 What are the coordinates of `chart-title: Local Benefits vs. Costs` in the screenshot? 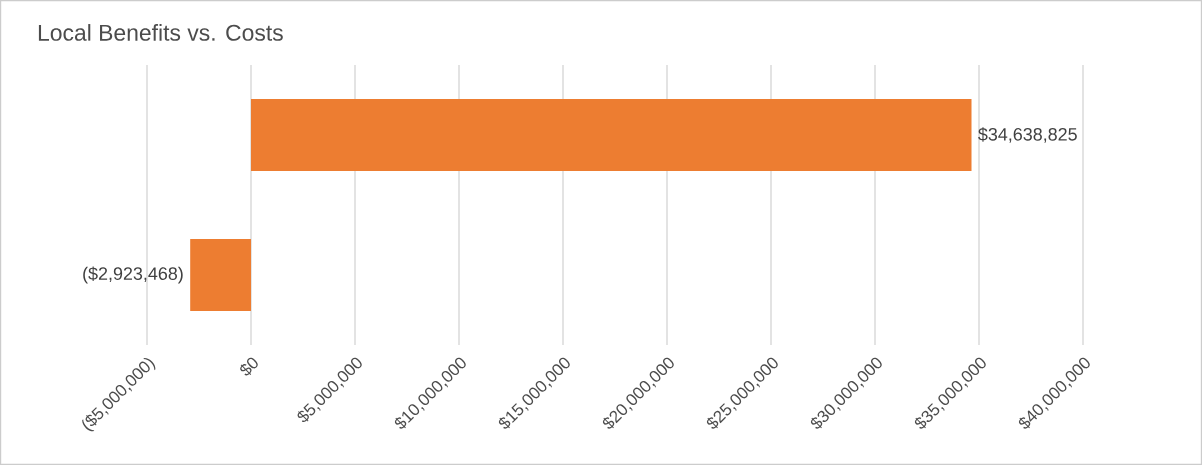 It's located at (160, 32).